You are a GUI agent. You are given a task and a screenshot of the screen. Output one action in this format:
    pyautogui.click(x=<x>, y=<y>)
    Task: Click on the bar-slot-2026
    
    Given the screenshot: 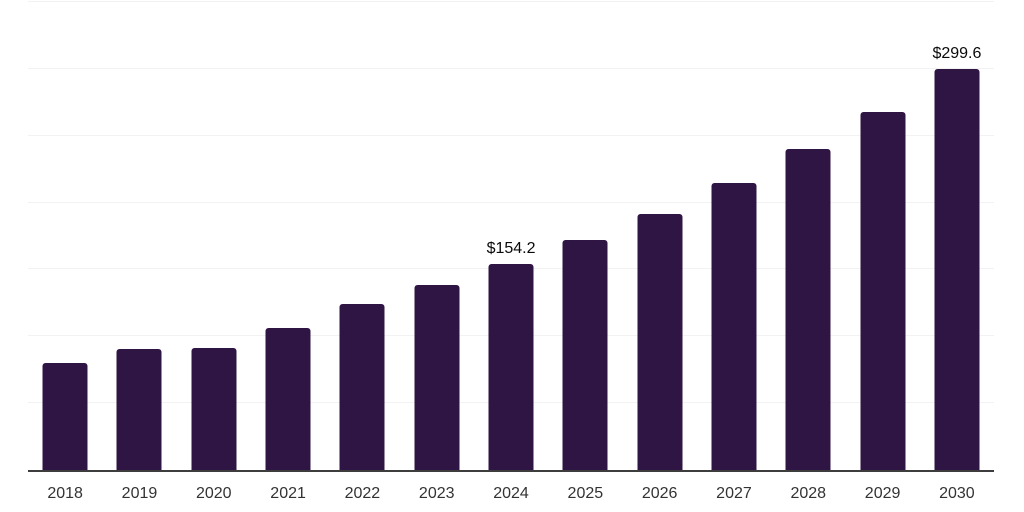 What is the action you would take?
    pyautogui.click(x=660, y=235)
    